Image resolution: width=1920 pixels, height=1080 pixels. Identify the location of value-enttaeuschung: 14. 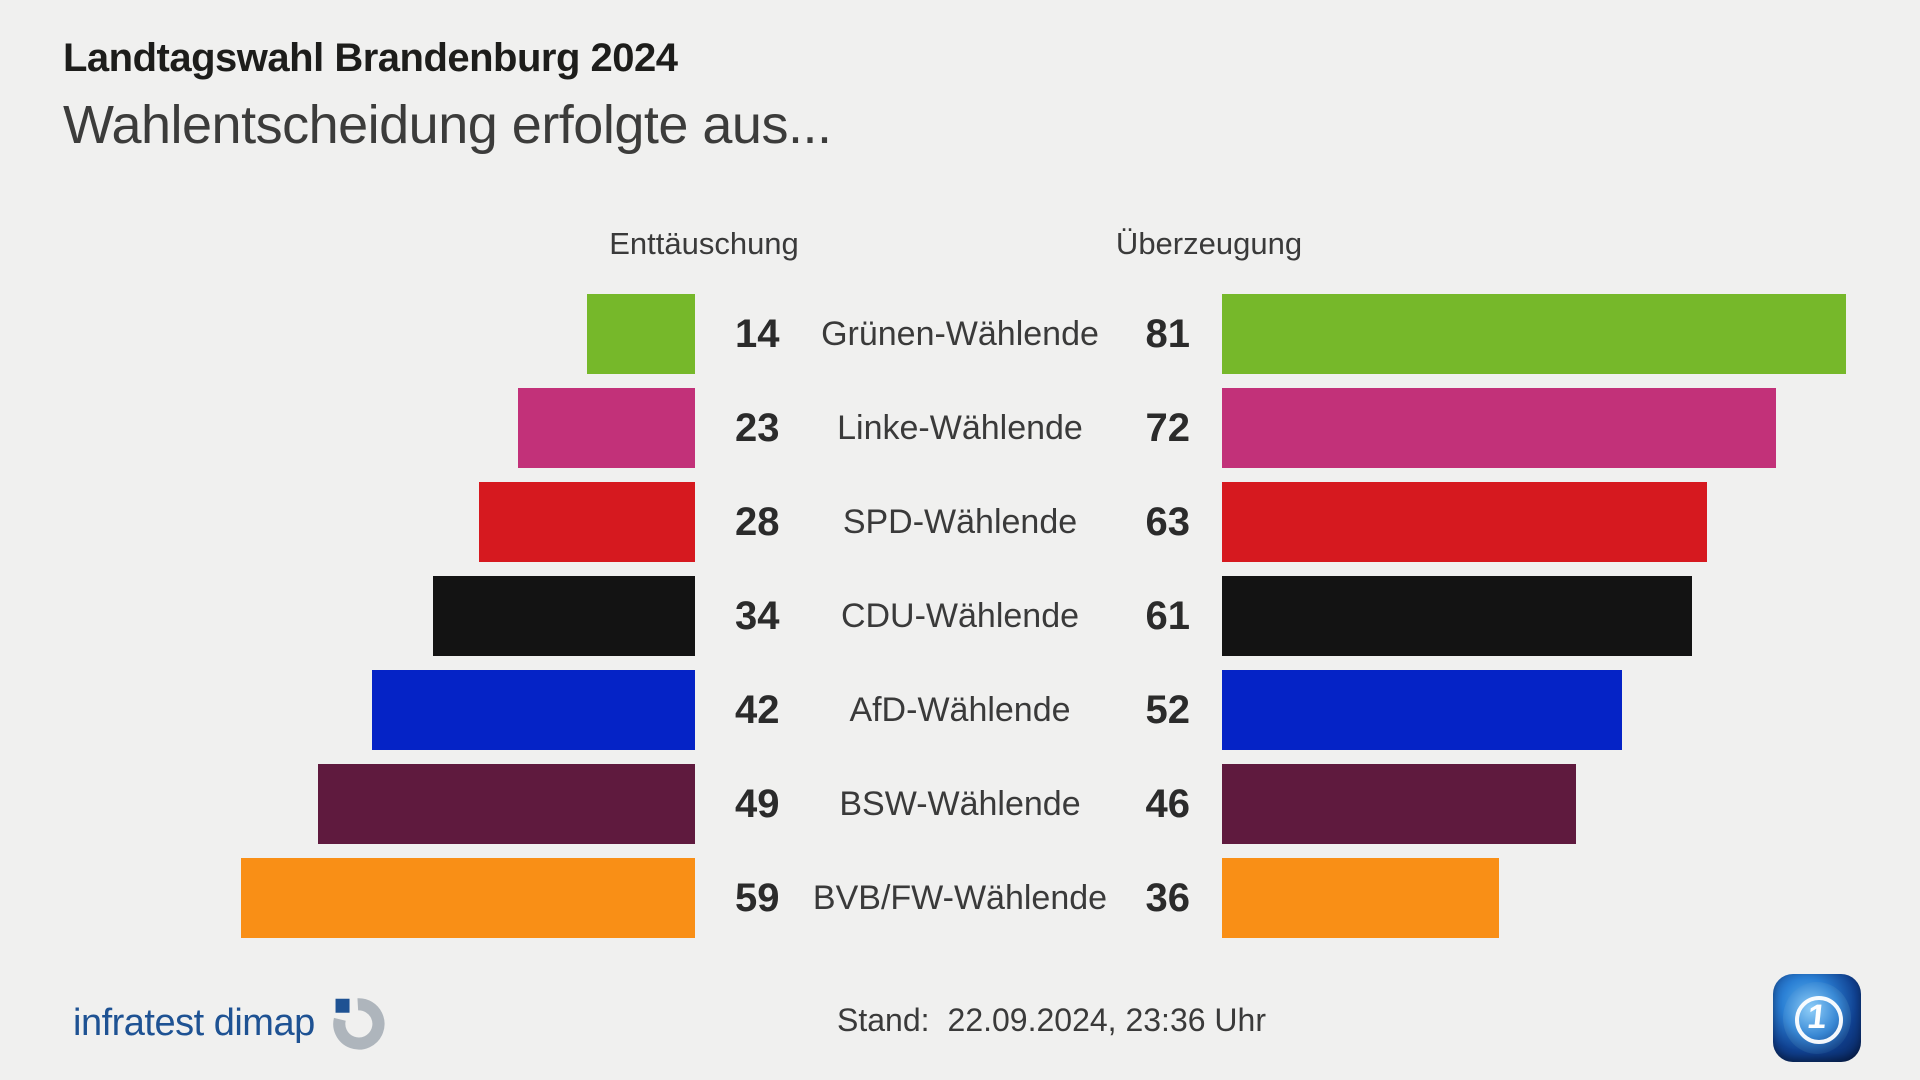
(757, 334).